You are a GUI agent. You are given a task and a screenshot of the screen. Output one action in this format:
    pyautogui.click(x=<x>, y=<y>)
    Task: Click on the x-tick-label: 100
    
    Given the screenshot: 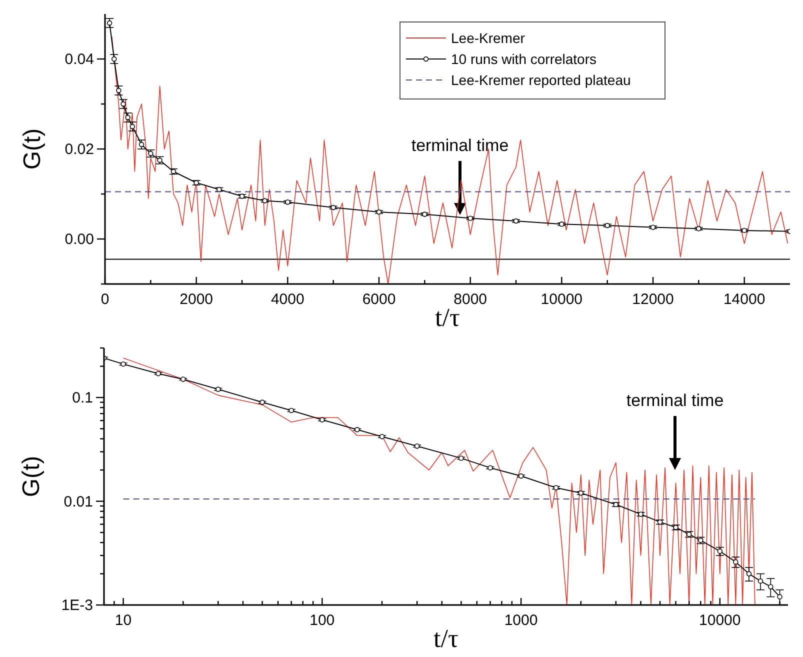 What is the action you would take?
    pyautogui.click(x=322, y=620)
    